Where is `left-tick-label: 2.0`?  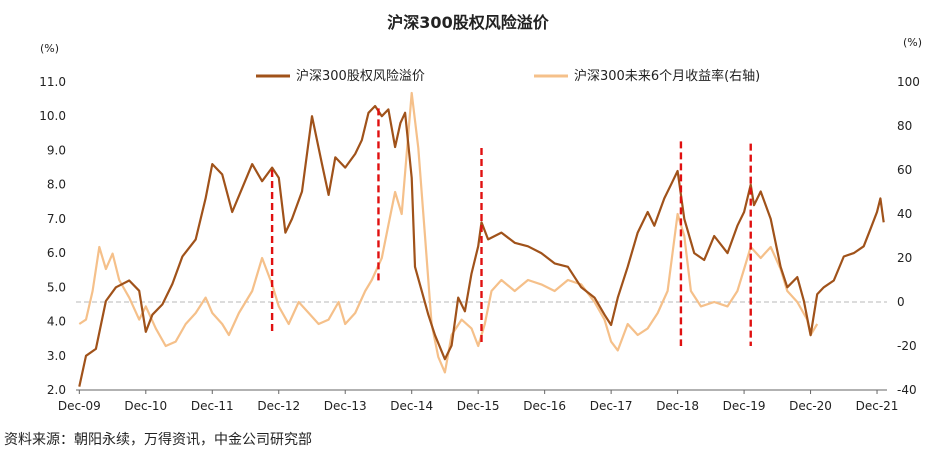
left-tick-label: 2.0 is located at coordinates (56, 390).